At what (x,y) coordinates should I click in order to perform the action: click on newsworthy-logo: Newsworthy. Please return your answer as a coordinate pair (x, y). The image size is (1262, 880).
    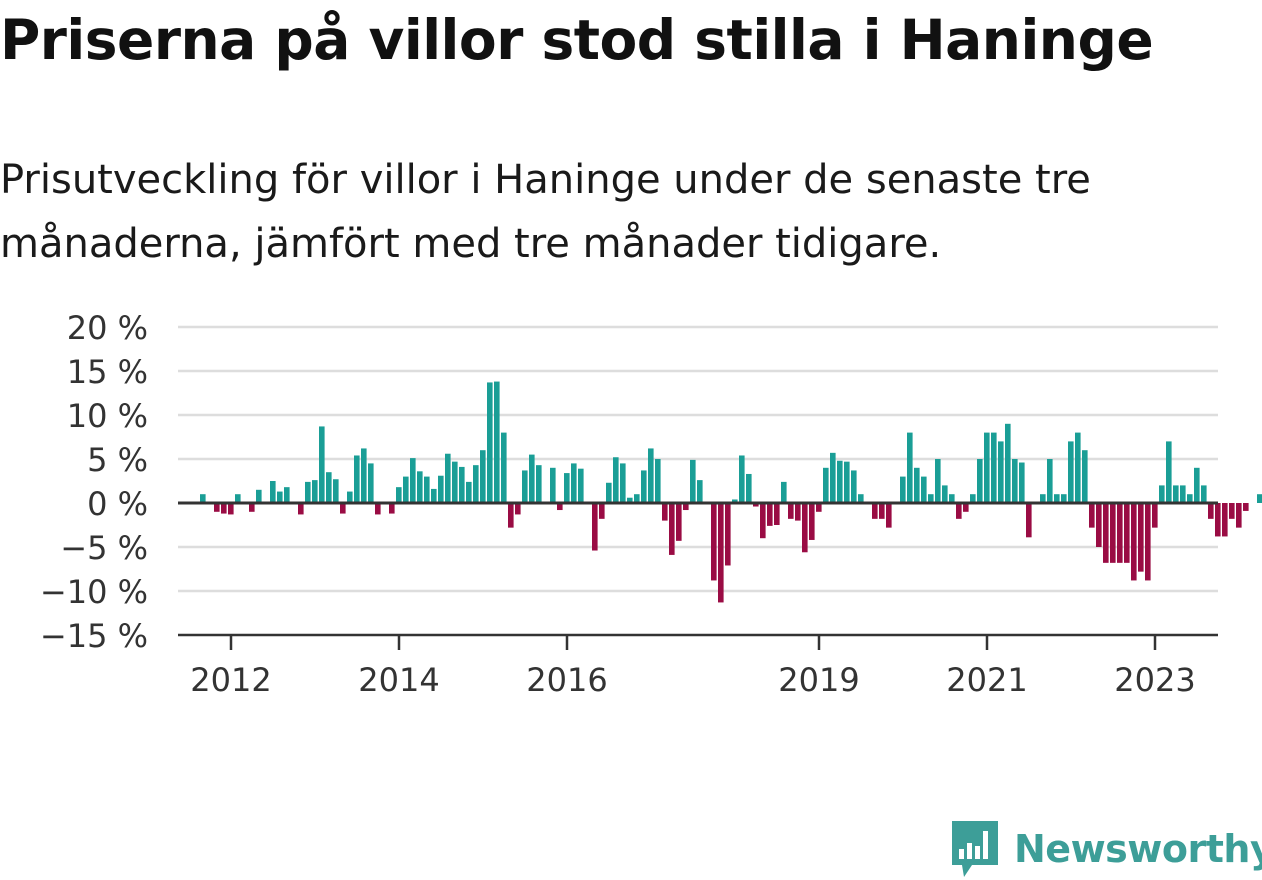
    Looking at the image, I should click on (1106, 849).